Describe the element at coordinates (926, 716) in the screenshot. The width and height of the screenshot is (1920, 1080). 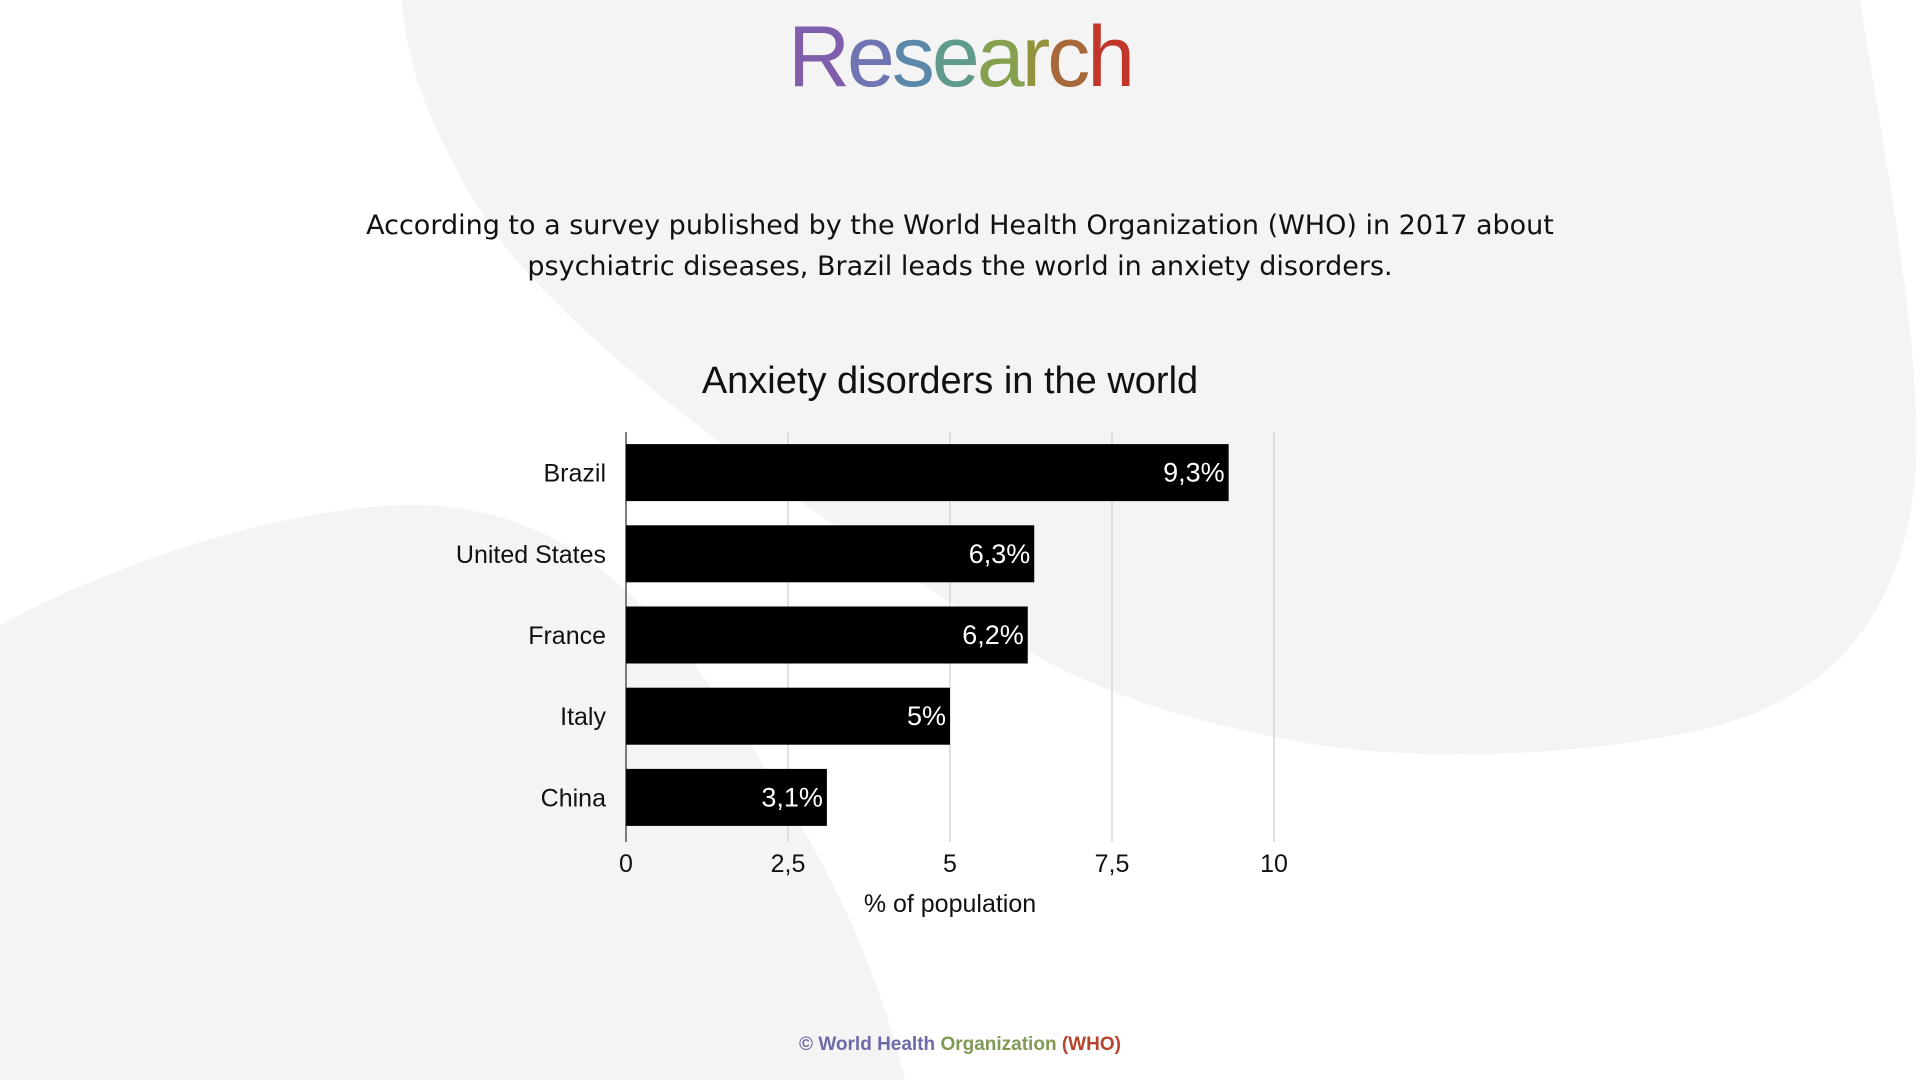
I see `bar-value-label: 5%` at that location.